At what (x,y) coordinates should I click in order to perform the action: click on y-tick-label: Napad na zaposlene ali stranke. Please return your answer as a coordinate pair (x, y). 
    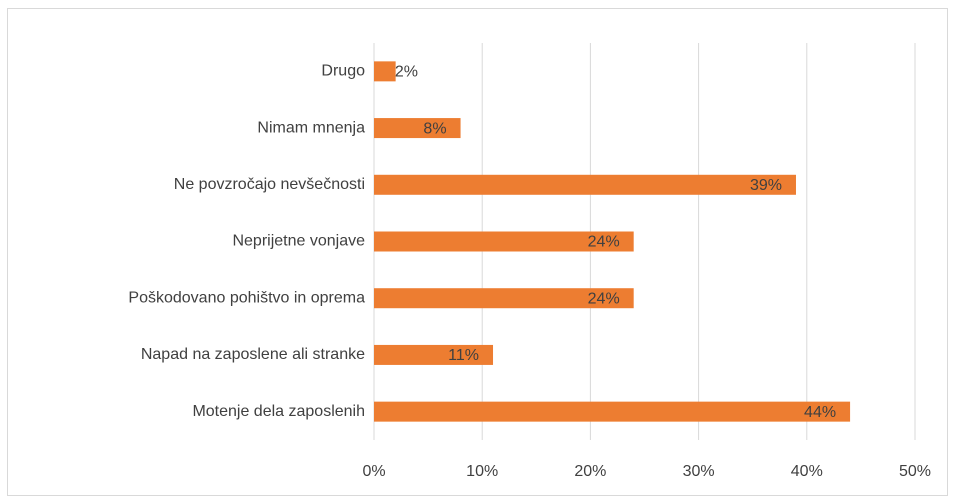
    Looking at the image, I should click on (253, 354).